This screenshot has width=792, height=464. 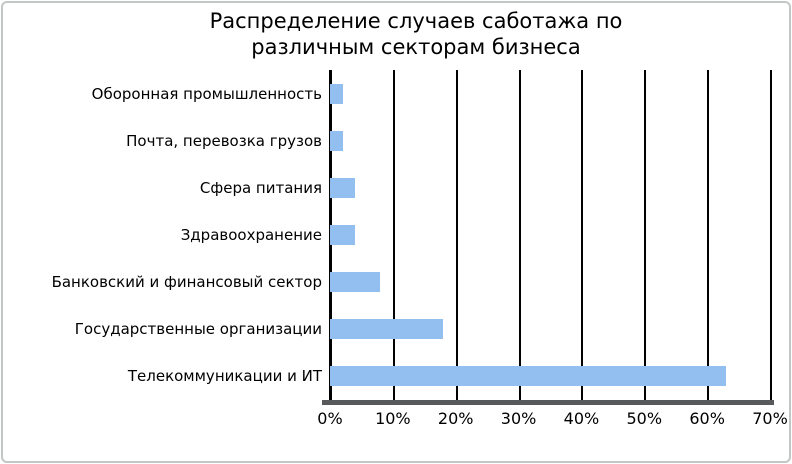 I want to click on category-label: Оборонная промышленность, so click(x=206, y=93).